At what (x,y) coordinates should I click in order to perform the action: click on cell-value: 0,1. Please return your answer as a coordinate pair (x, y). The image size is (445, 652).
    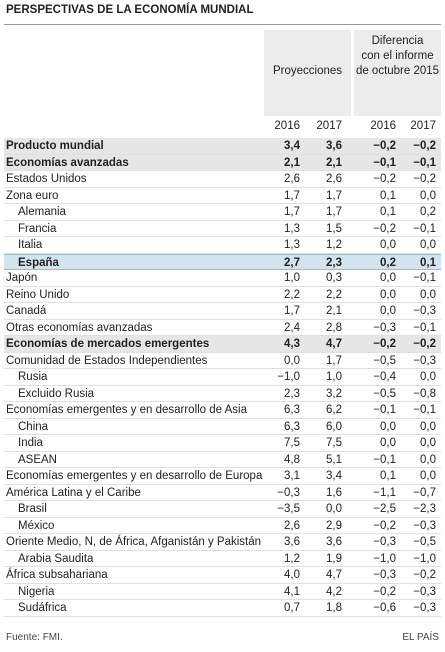
    Looking at the image, I should click on (428, 262).